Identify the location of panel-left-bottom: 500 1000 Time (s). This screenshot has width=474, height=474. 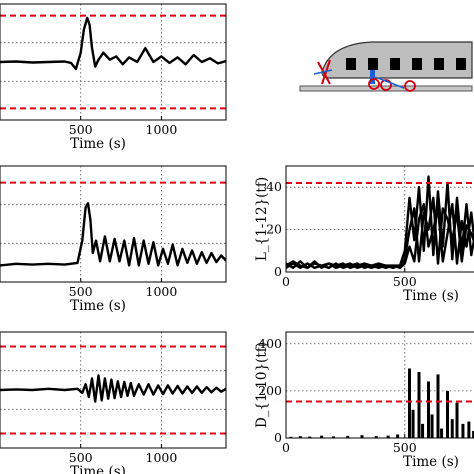
(113, 402).